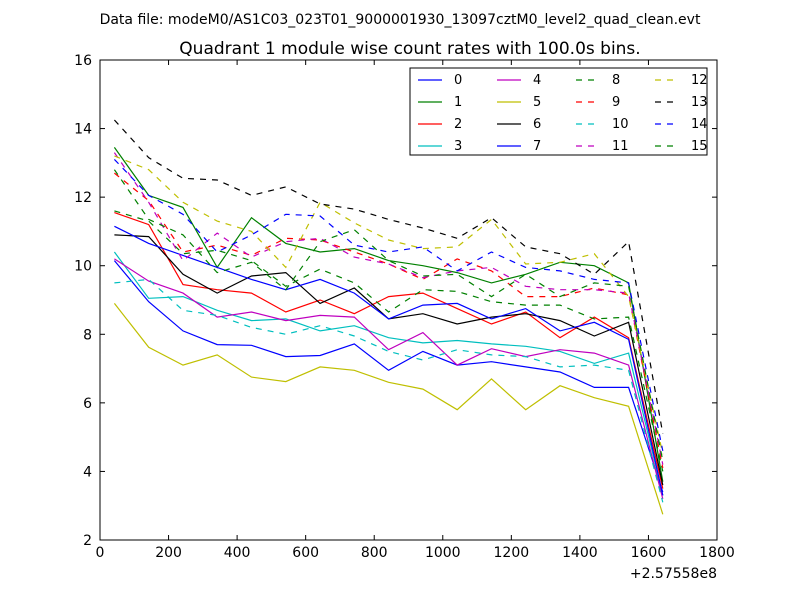  I want to click on y-tick-label: 2, so click(87, 541).